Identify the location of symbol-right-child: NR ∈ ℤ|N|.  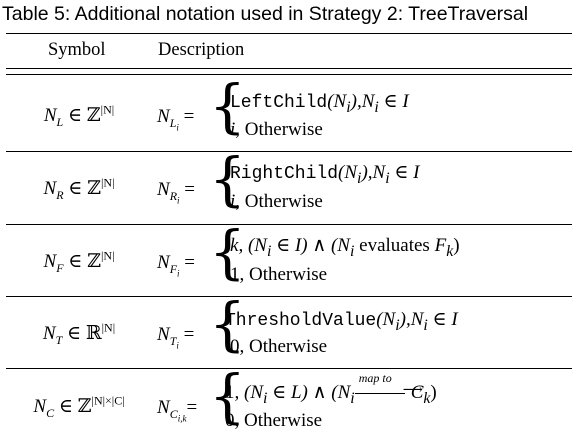
(79, 188).